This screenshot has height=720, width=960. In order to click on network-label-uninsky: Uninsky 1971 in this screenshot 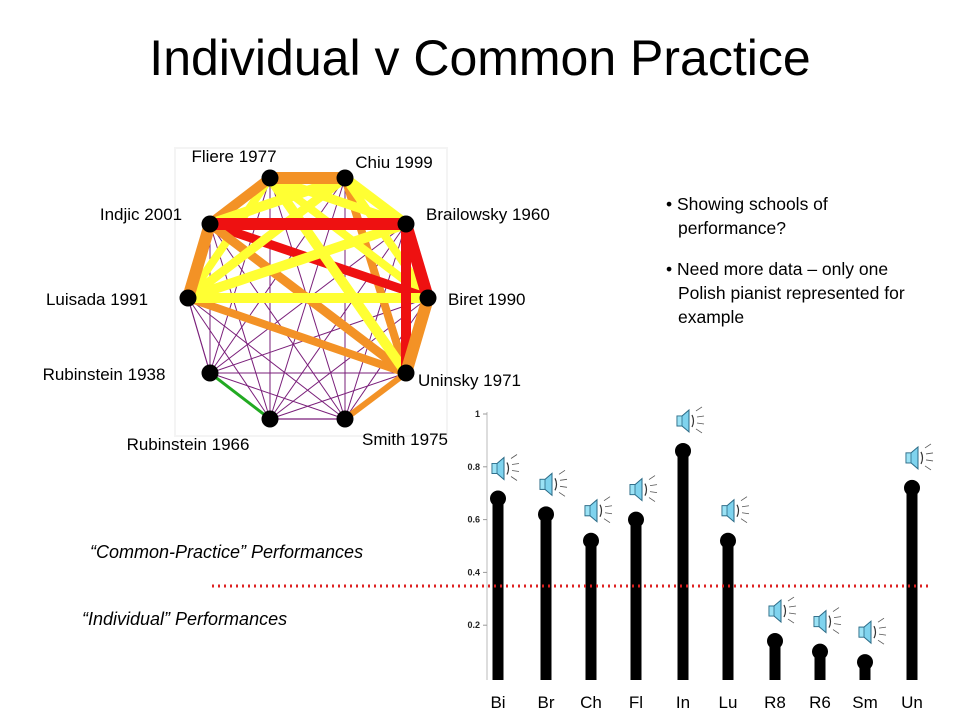, I will do `click(469, 380)`.